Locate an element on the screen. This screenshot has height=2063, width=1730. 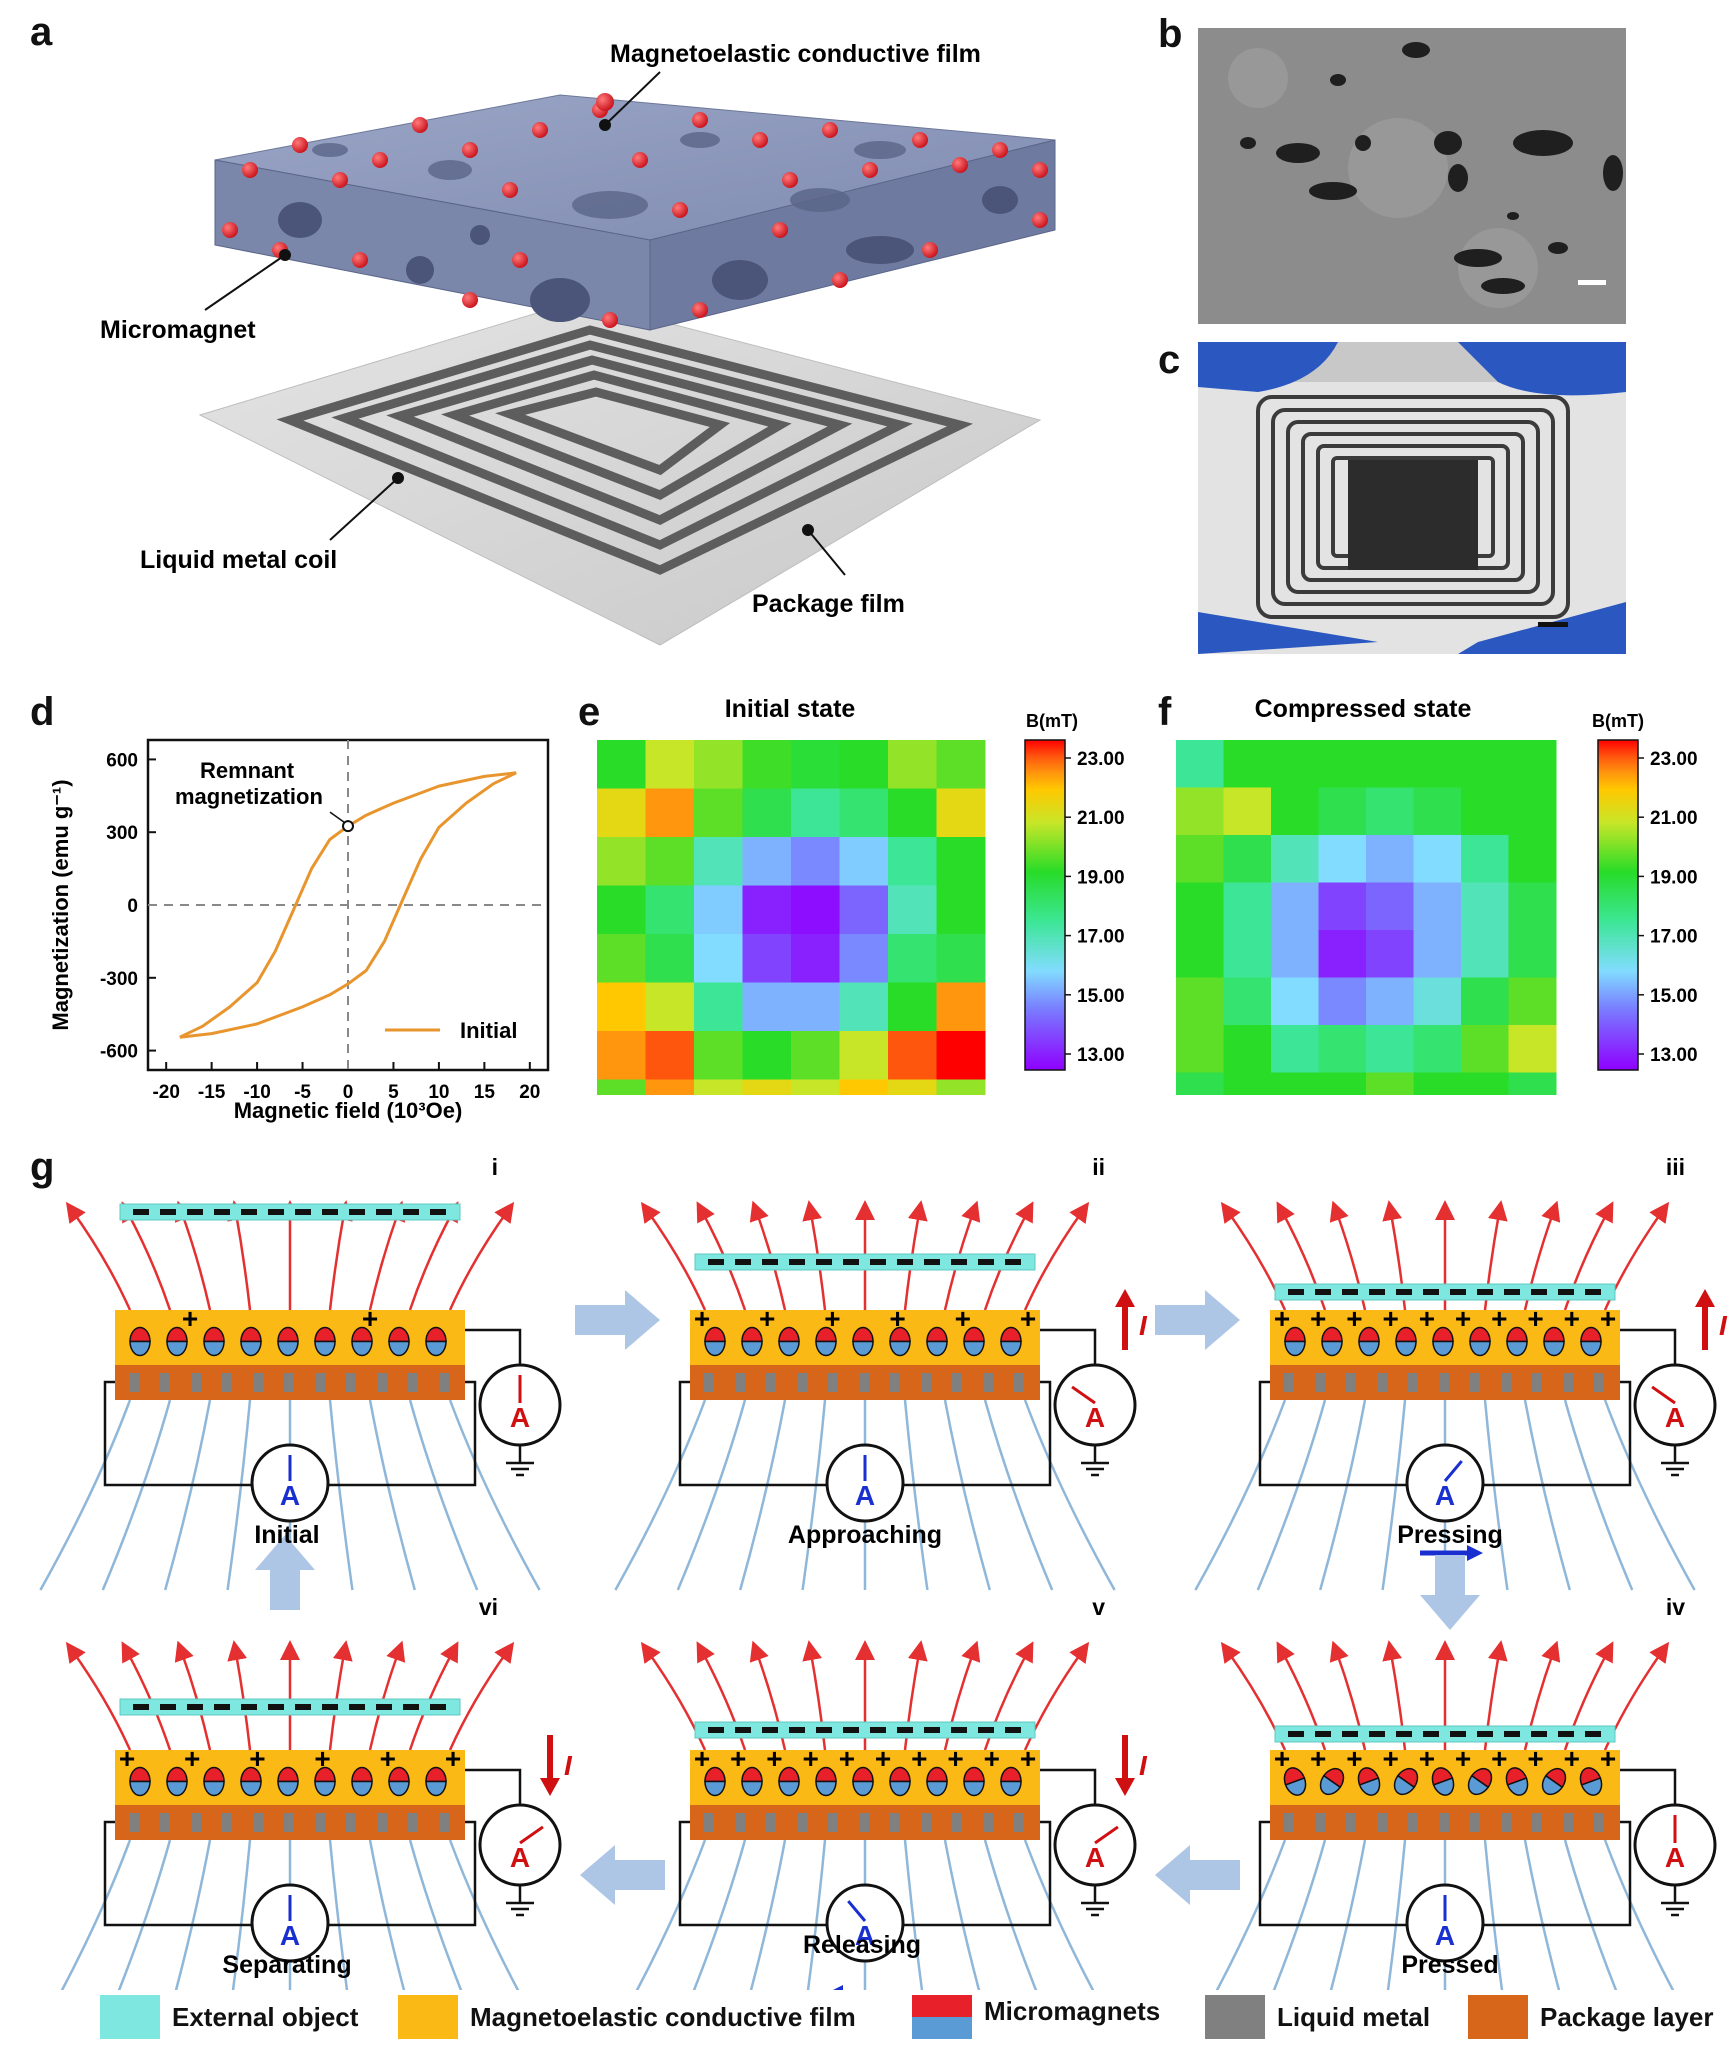
panel-e-letter: e is located at coordinates (589, 712).